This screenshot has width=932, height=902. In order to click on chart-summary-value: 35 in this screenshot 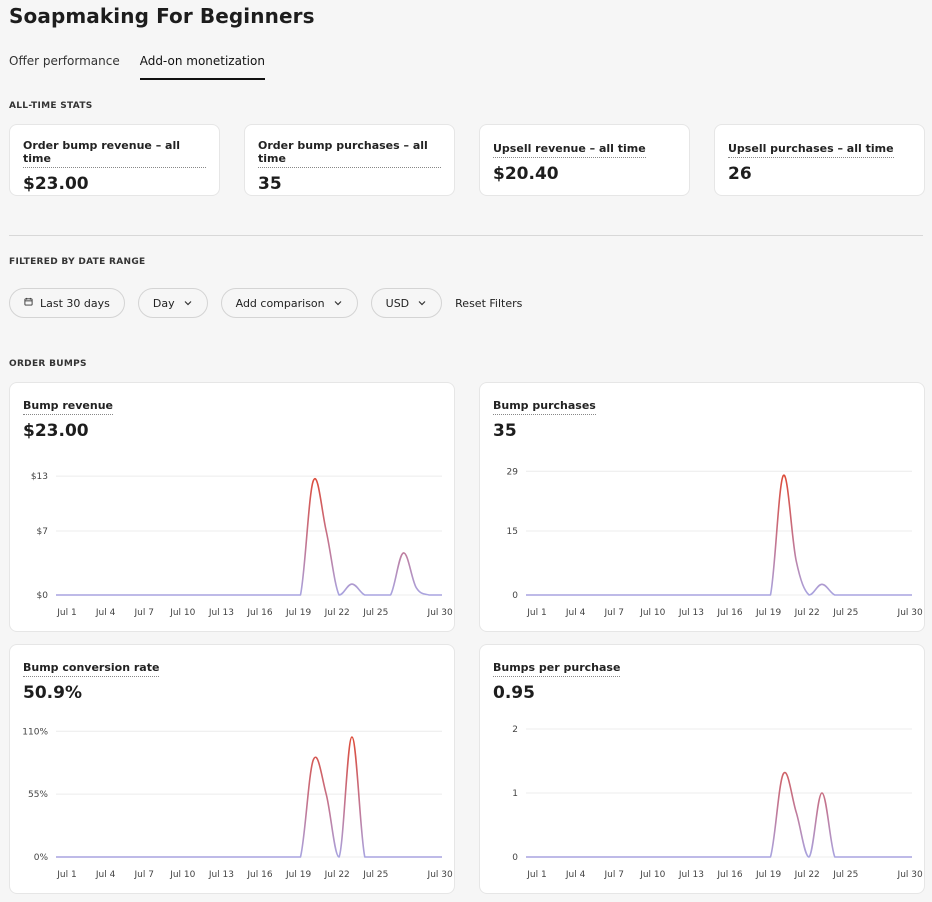, I will do `click(505, 431)`.